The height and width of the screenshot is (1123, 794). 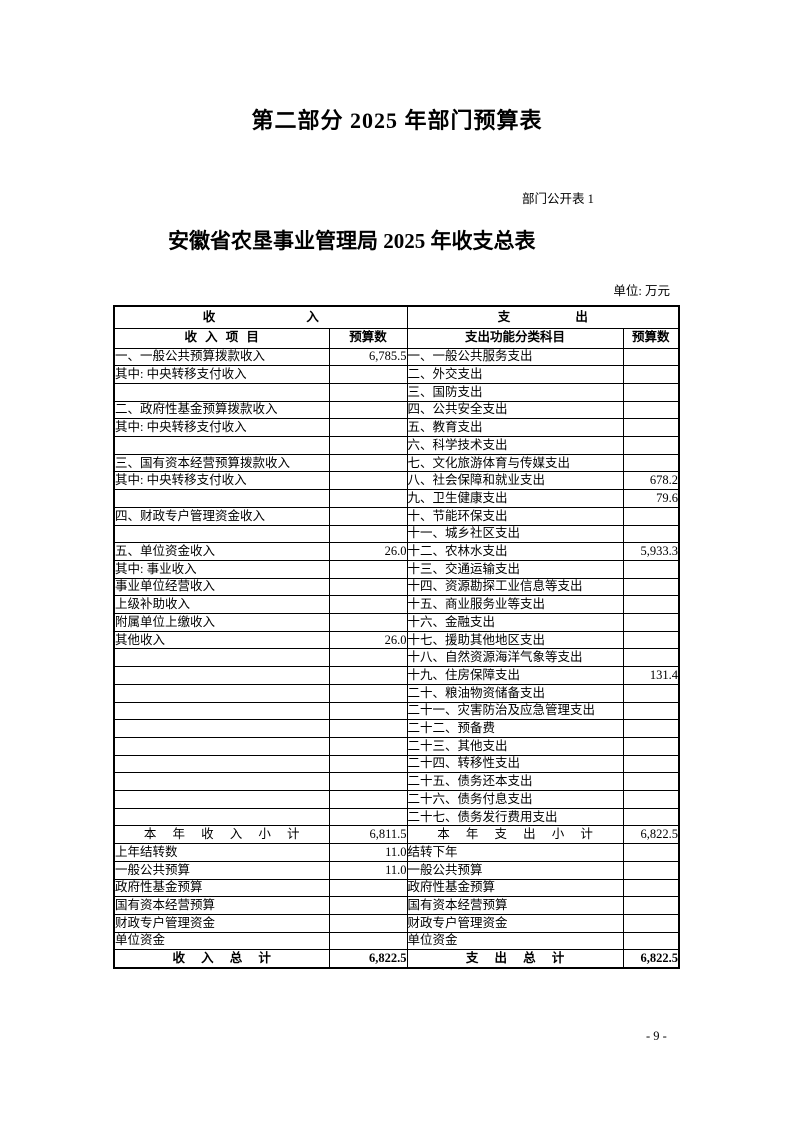 What do you see at coordinates (368, 959) in the screenshot?
I see `income-budget-cell: 6,822.5` at bounding box center [368, 959].